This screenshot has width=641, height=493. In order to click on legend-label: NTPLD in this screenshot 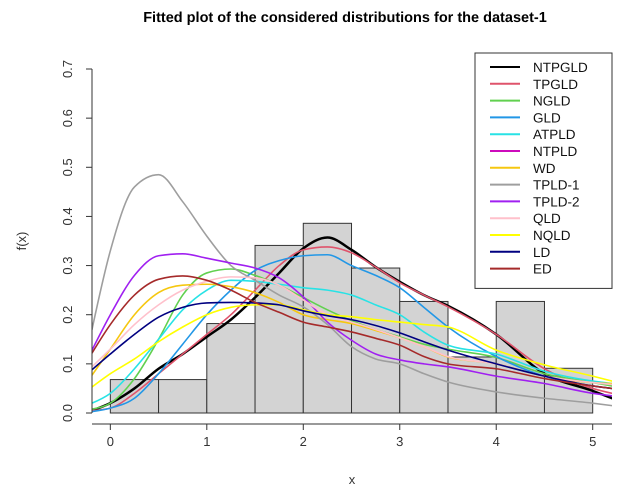, I will do `click(555, 151)`.